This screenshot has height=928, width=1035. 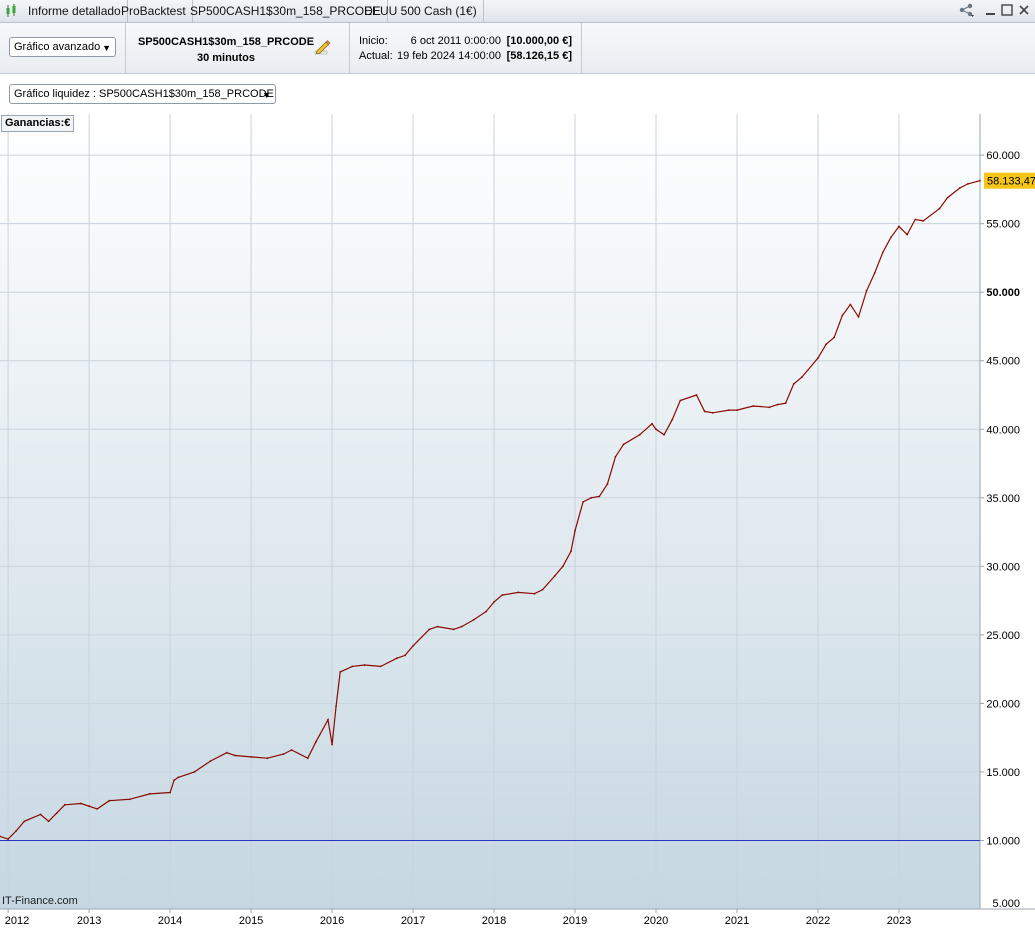 I want to click on tab-strategy: SP500CASH1$30m_158_PRCODE, so click(x=286, y=11).